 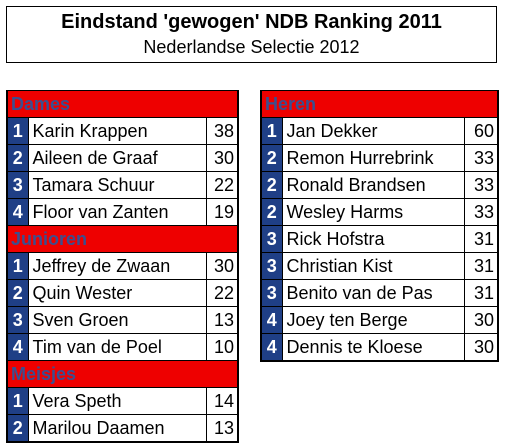 What do you see at coordinates (373, 185) in the screenshot?
I see `name-cell: Ronald Brandsen` at bounding box center [373, 185].